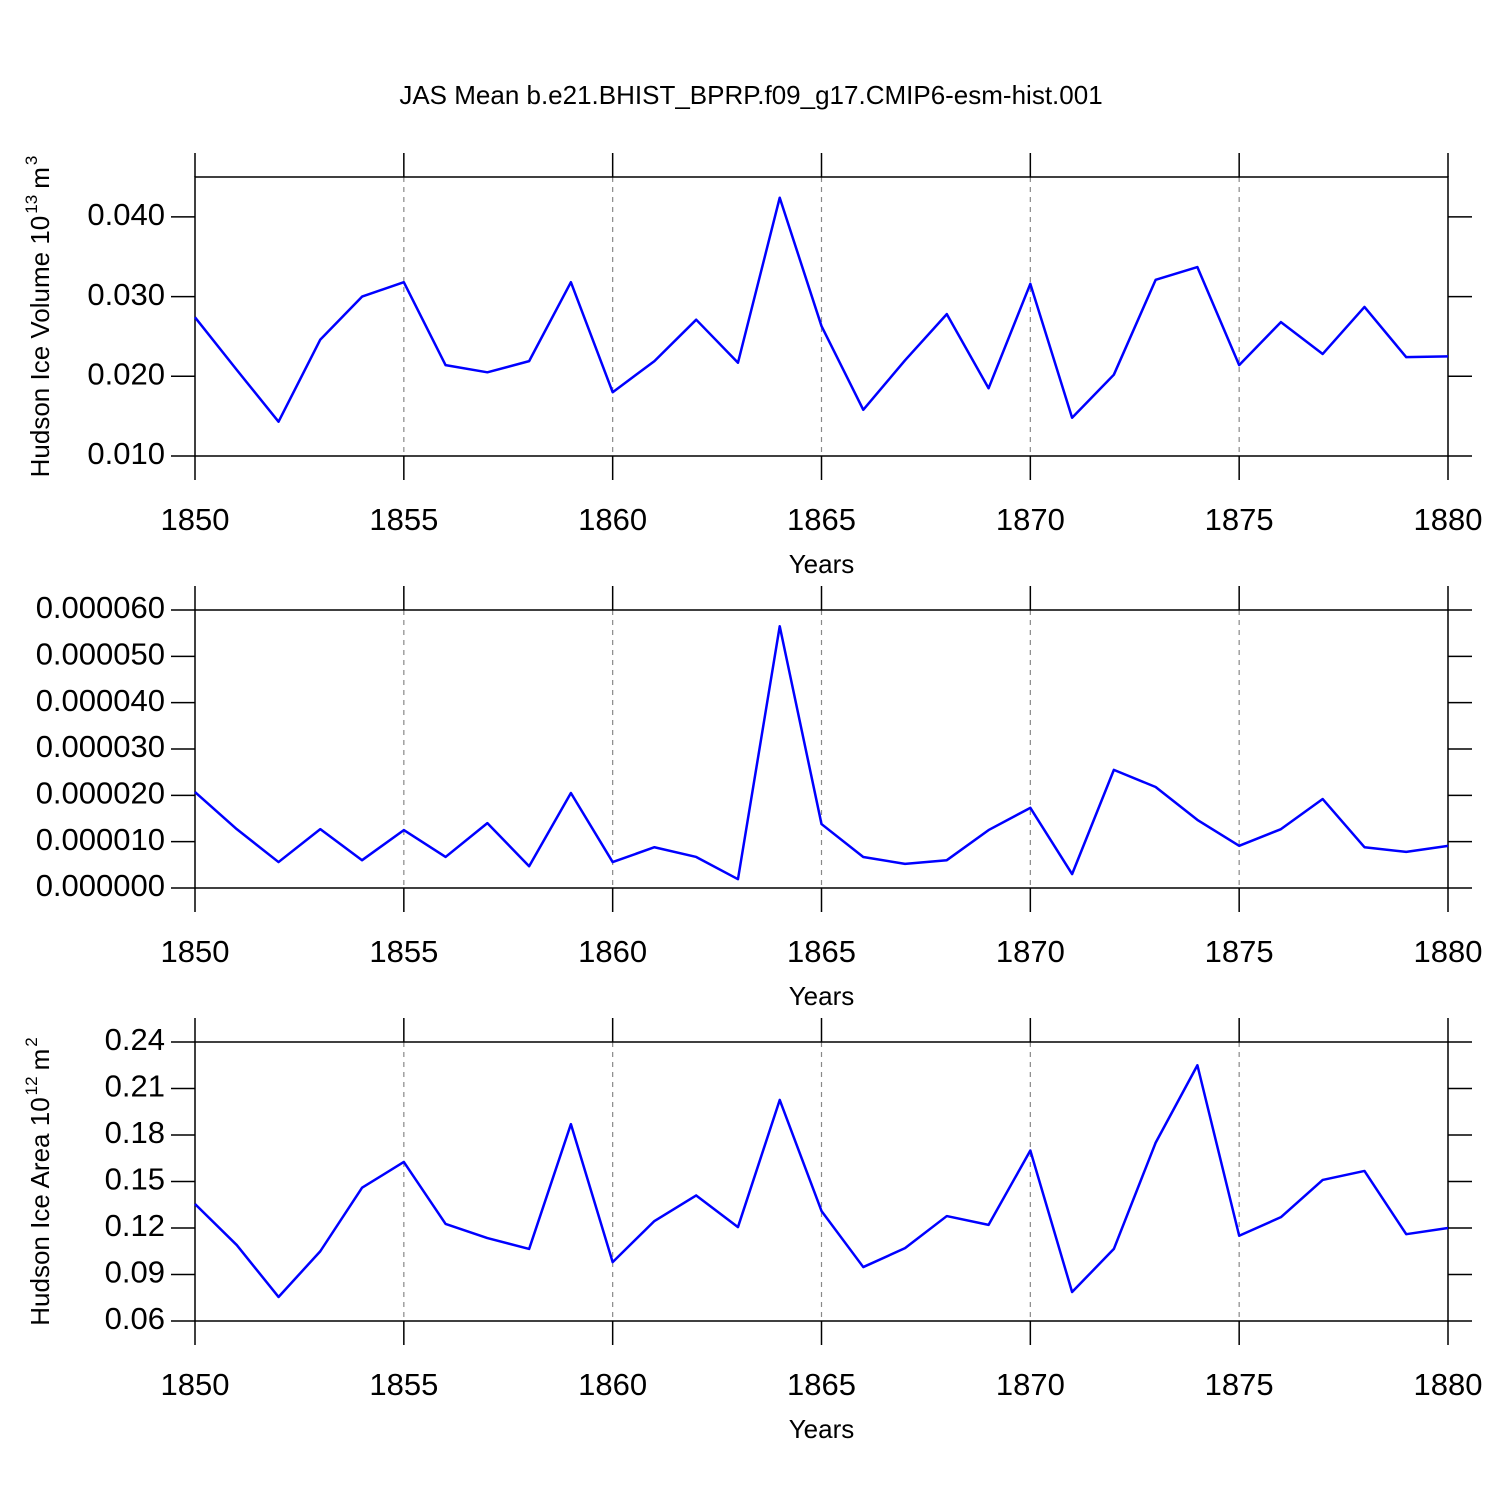 Image resolution: width=1500 pixels, height=1500 pixels. I want to click on y-tick-label: 0.000030, so click(100, 746).